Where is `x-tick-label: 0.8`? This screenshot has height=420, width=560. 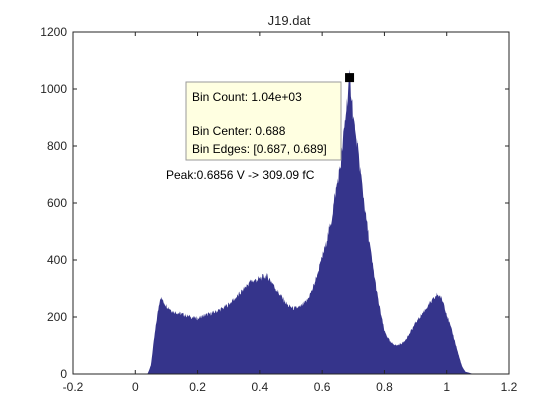 x-tick-label: 0.8 is located at coordinates (384, 387).